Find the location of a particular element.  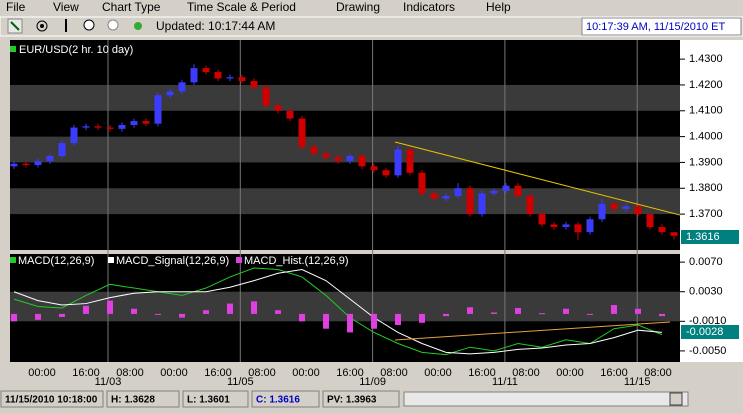

legend-label: MACD(12,26,9) is located at coordinates (56, 261).